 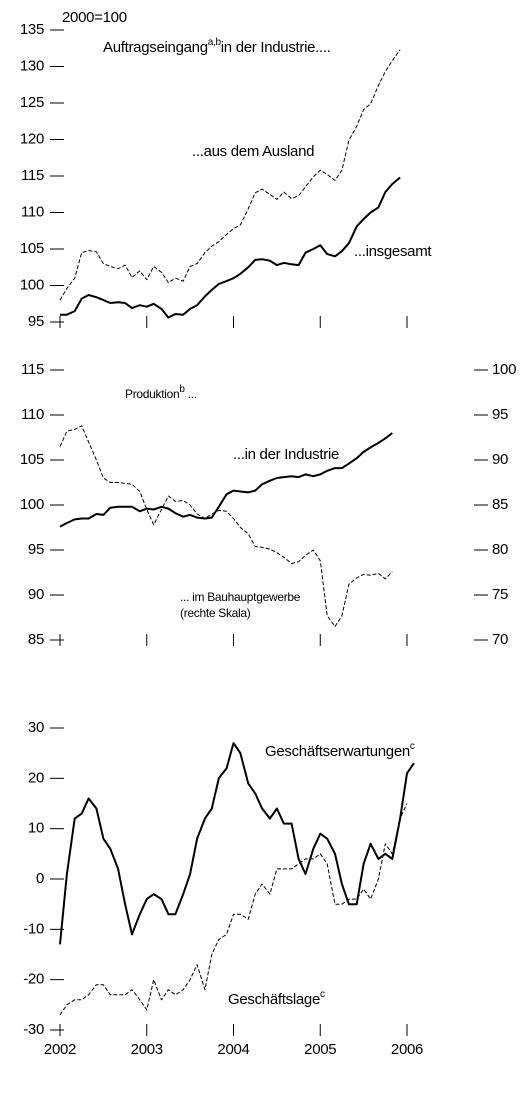 I want to click on superscript: a,b, so click(x=215, y=42).